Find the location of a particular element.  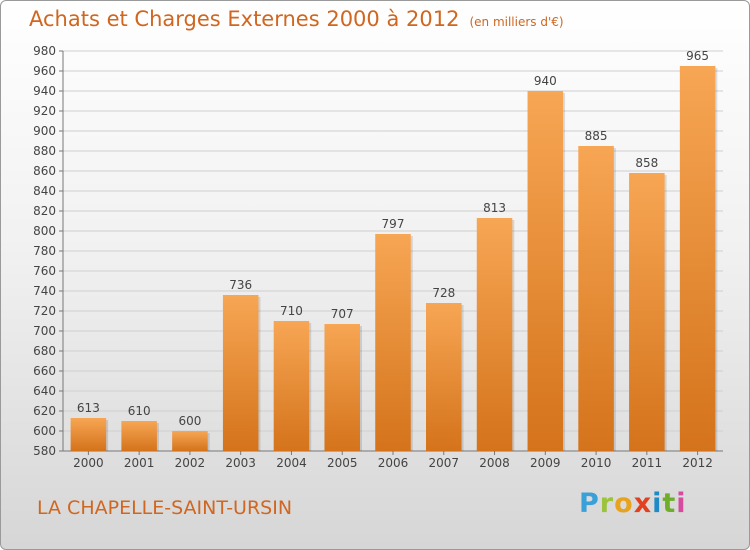

chart-unit: (en milliers d'€) is located at coordinates (516, 22).